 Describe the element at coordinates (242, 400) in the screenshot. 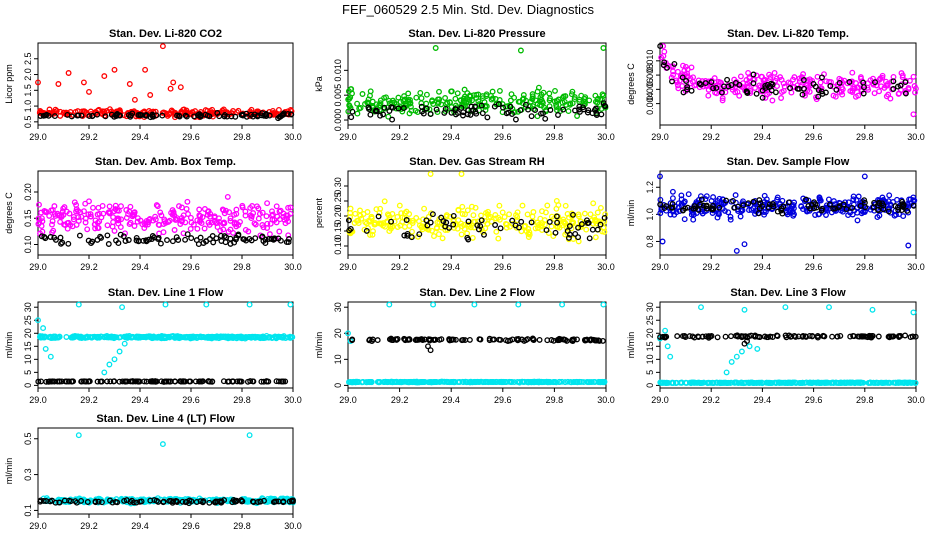

I see `x-tick-label: 29.8` at that location.